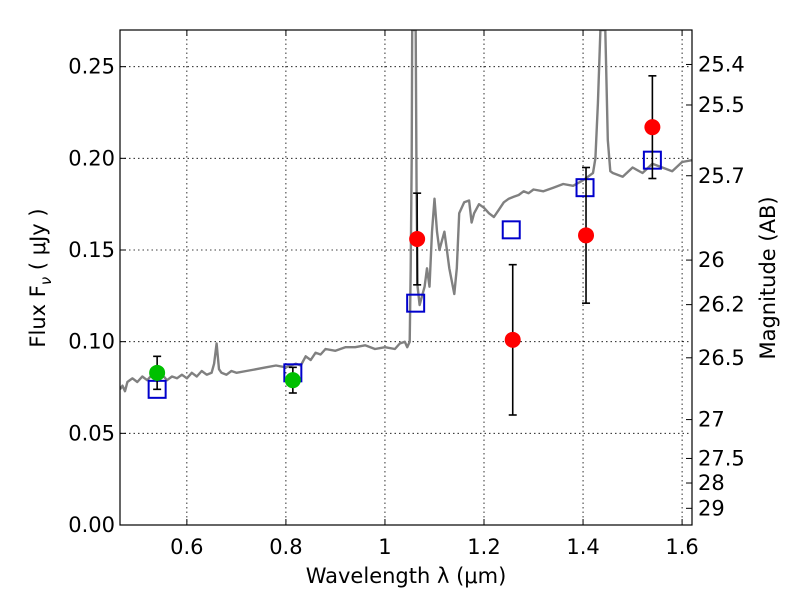 The height and width of the screenshot is (600, 800). I want to click on x-tick-label: 0.6, so click(186, 547).